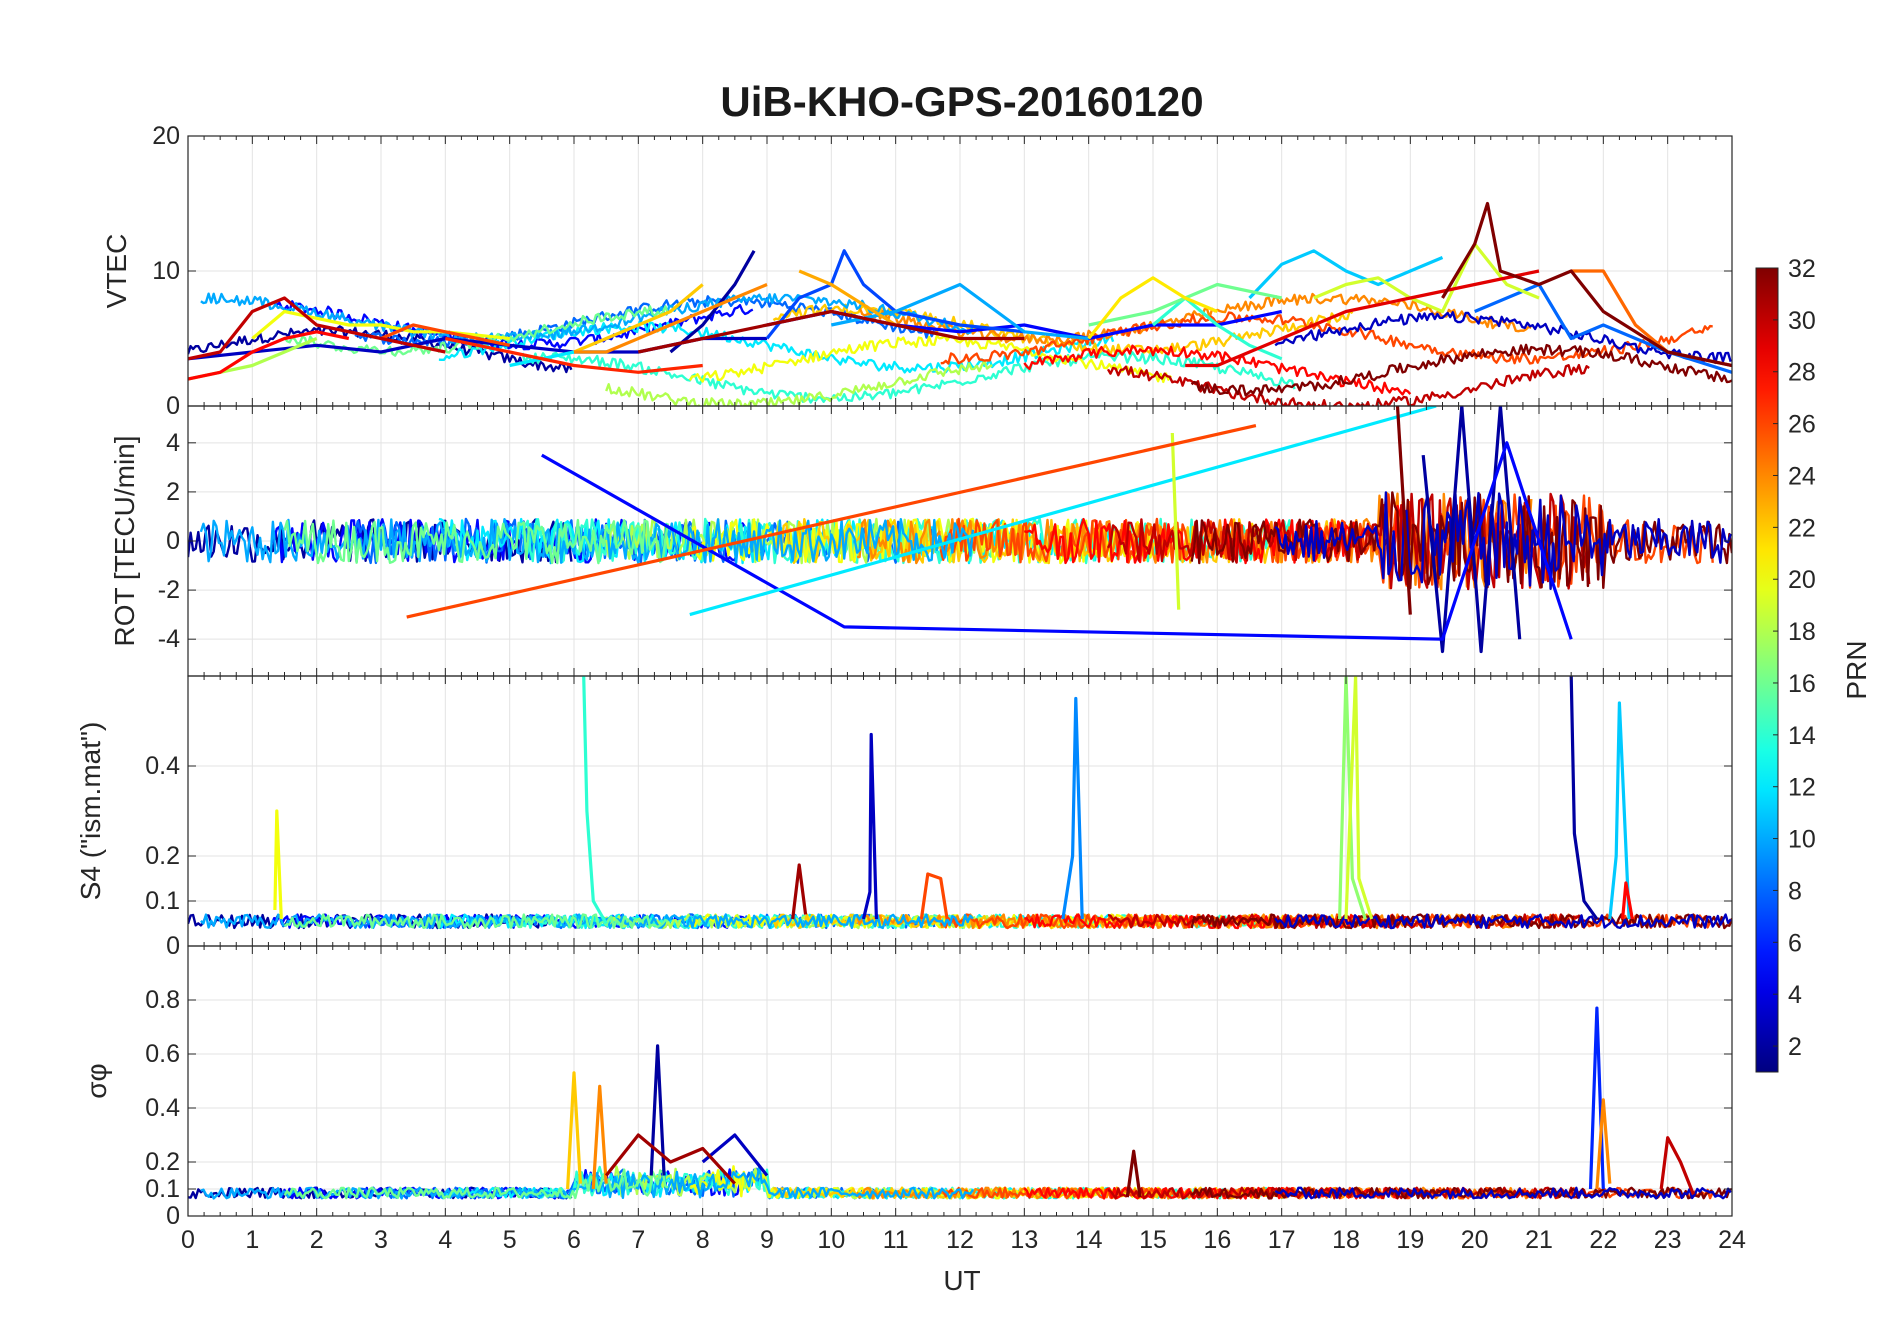  Describe the element at coordinates (1410, 1240) in the screenshot. I see `x-tick-label: 19` at that location.